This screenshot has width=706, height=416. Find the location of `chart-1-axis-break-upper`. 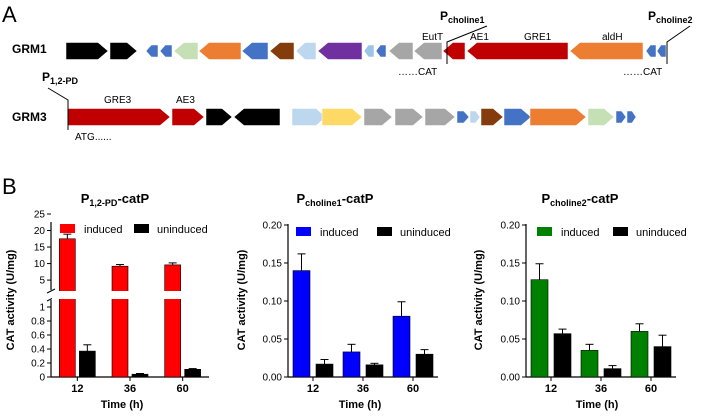

chart-1-axis-break-upper is located at coordinates (51, 291).